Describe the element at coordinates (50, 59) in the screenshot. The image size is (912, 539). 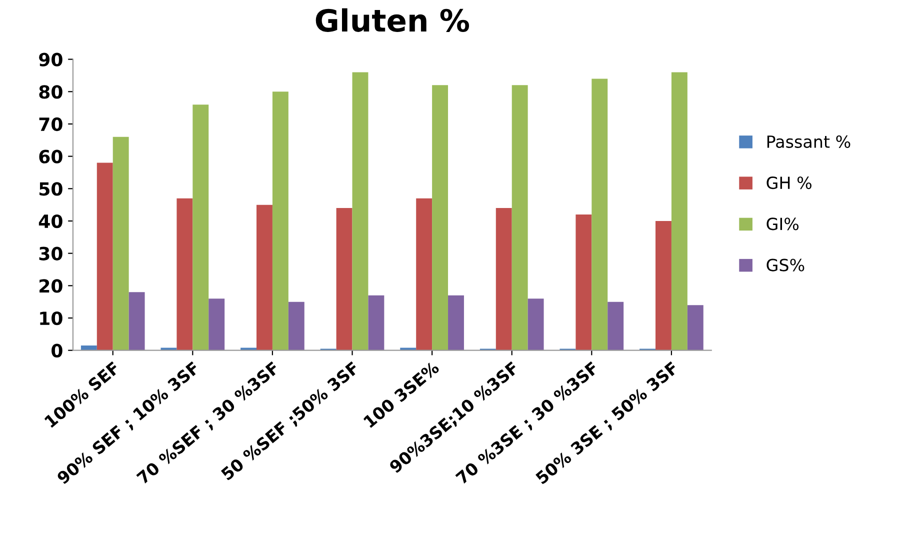
I see `y-tick-label: 90` at that location.